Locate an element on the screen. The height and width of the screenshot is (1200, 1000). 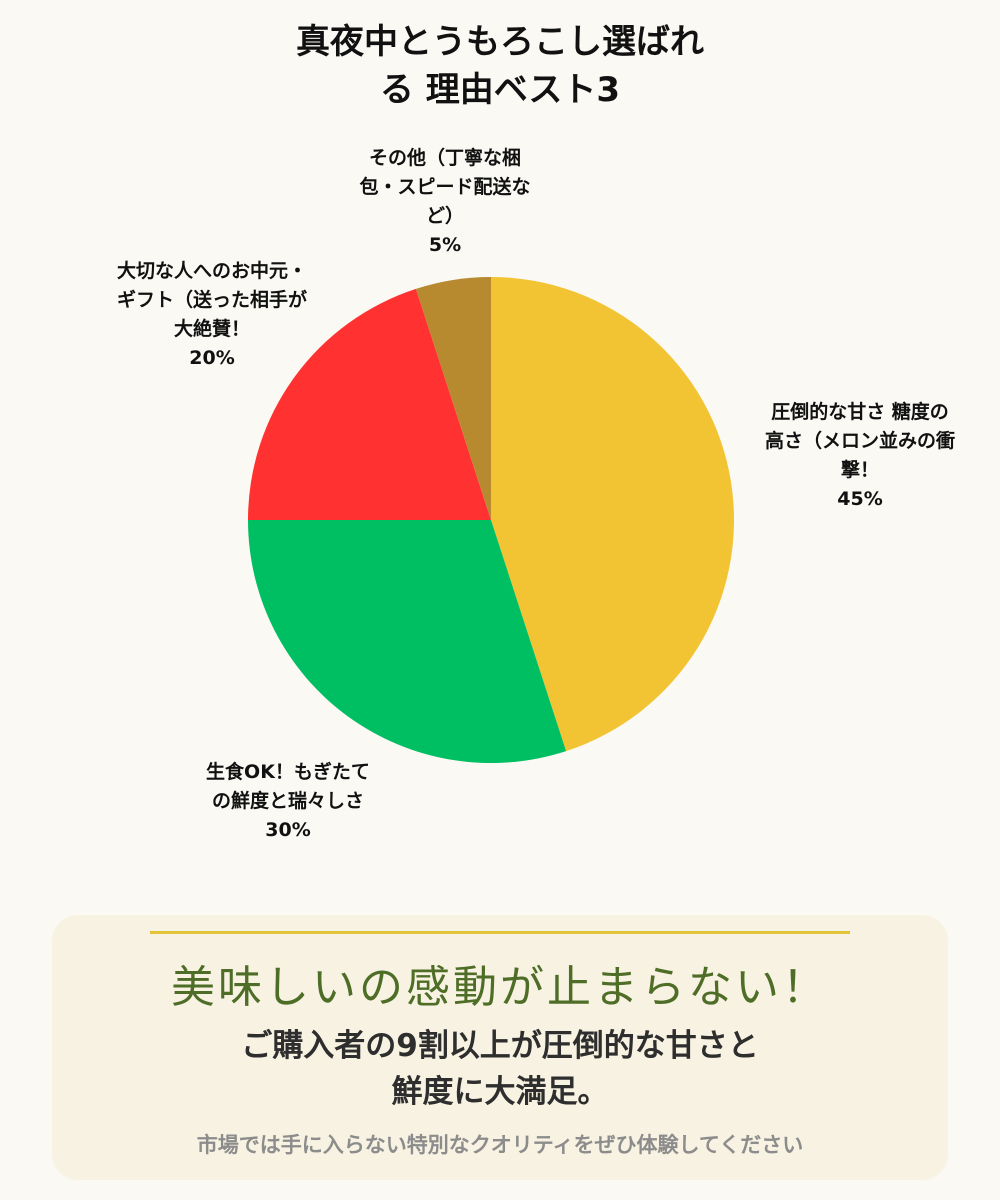
slice-label-freshness: 生食OK！もぎたて の鮮度と瑞々しさ 30% is located at coordinates (288, 801).